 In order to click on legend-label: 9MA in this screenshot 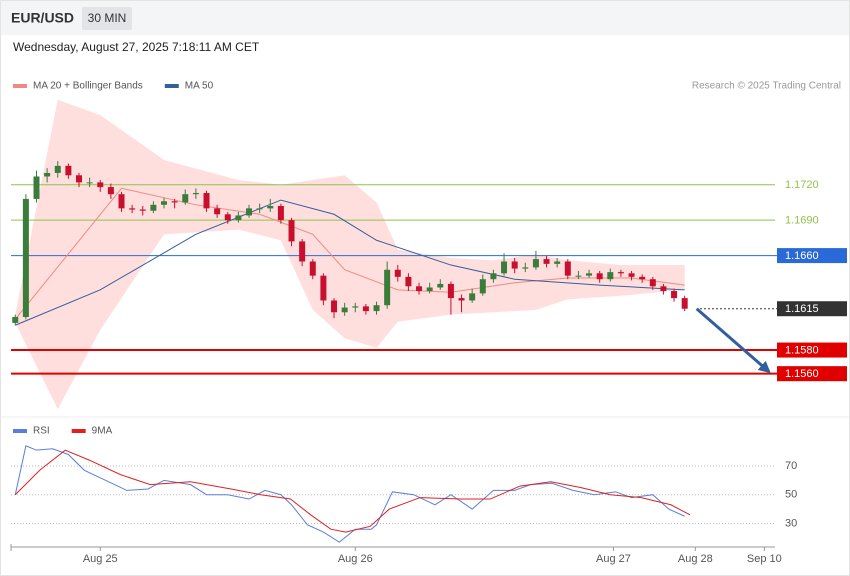, I will do `click(102, 431)`.